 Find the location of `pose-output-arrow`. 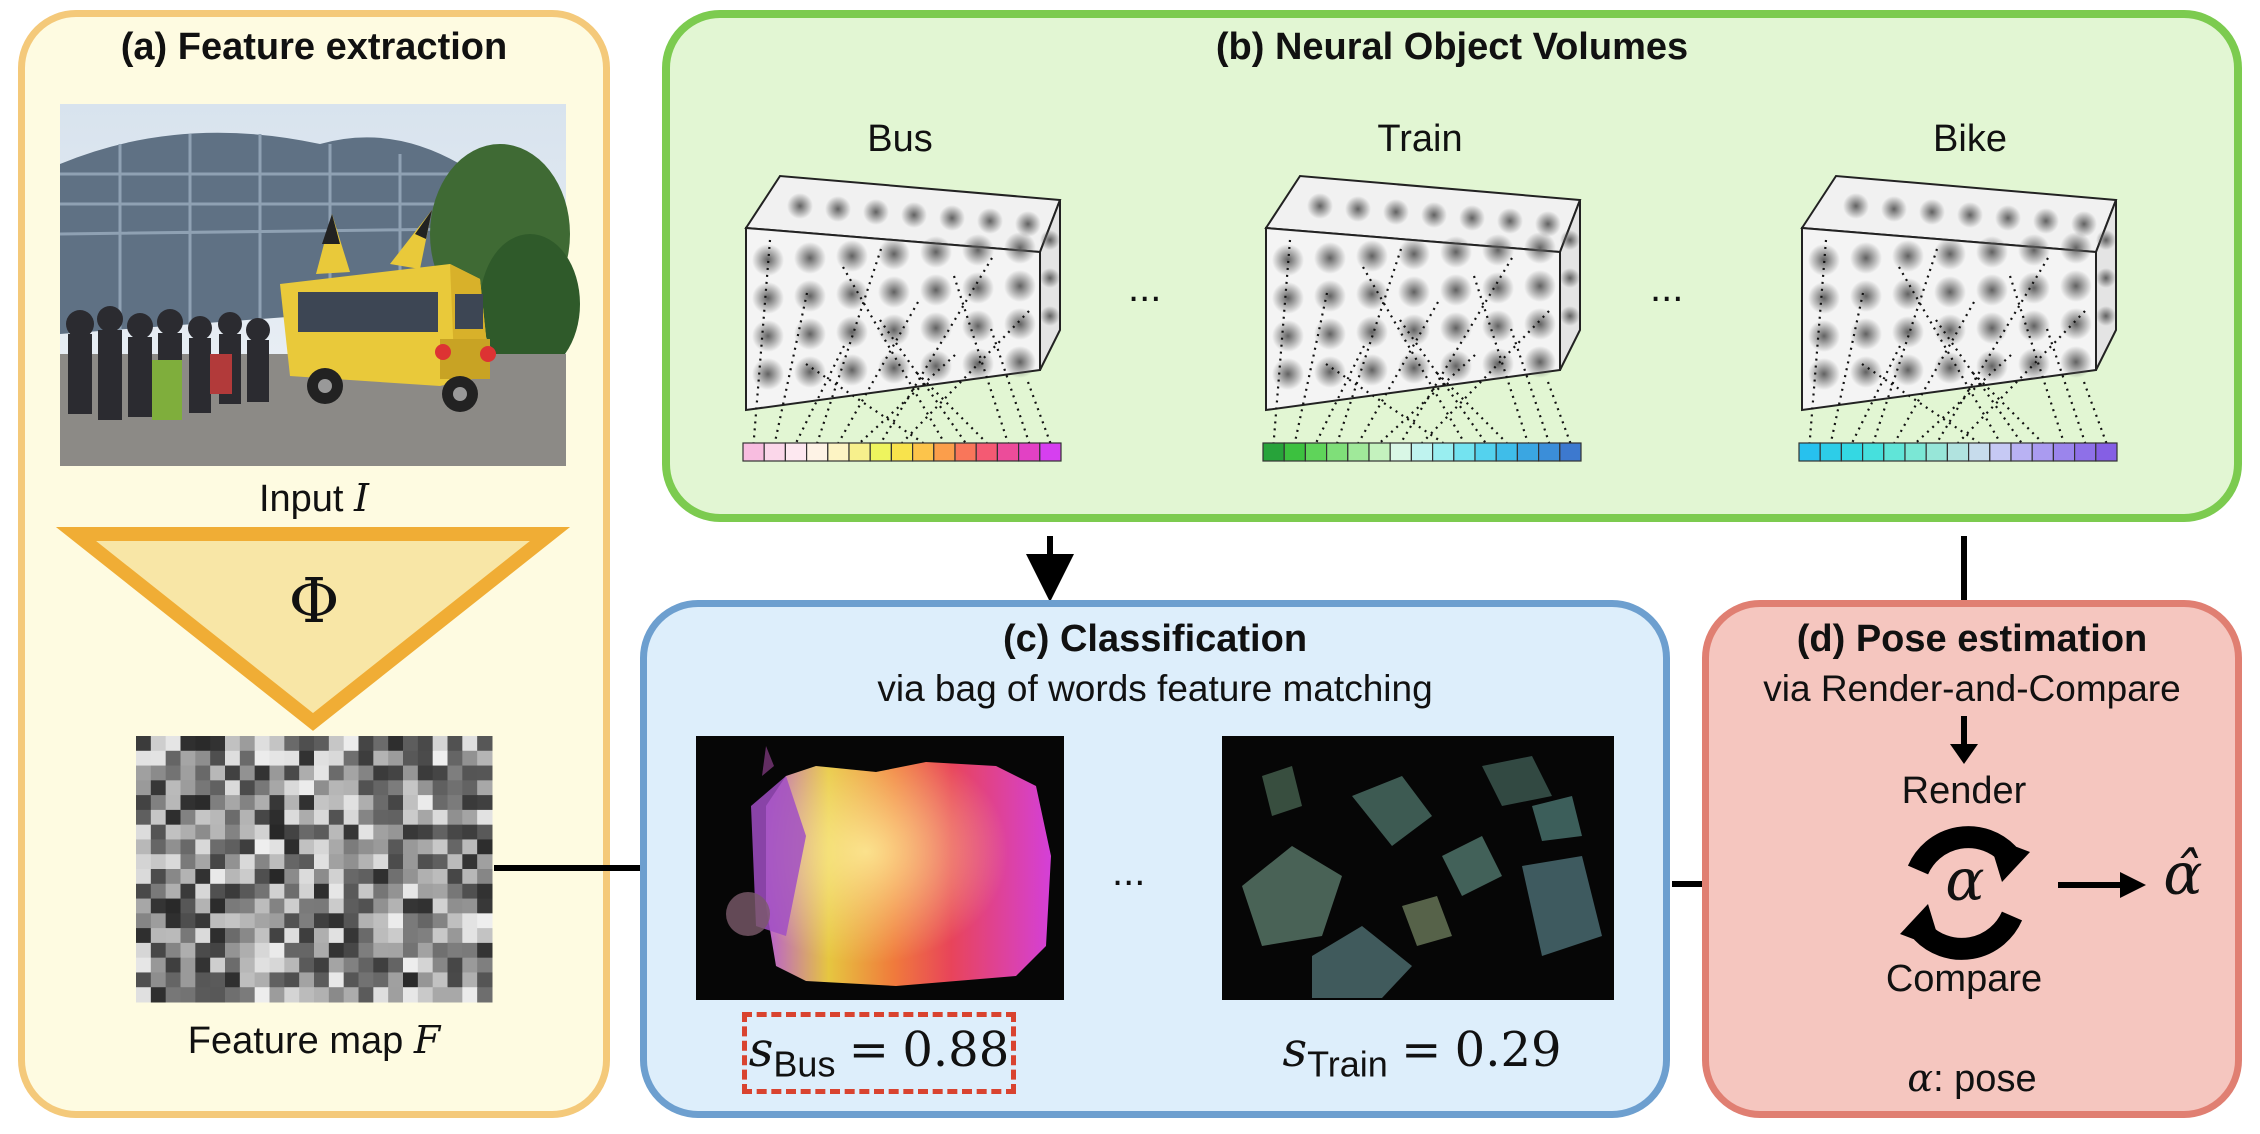

pose-output-arrow is located at coordinates (2102, 885).